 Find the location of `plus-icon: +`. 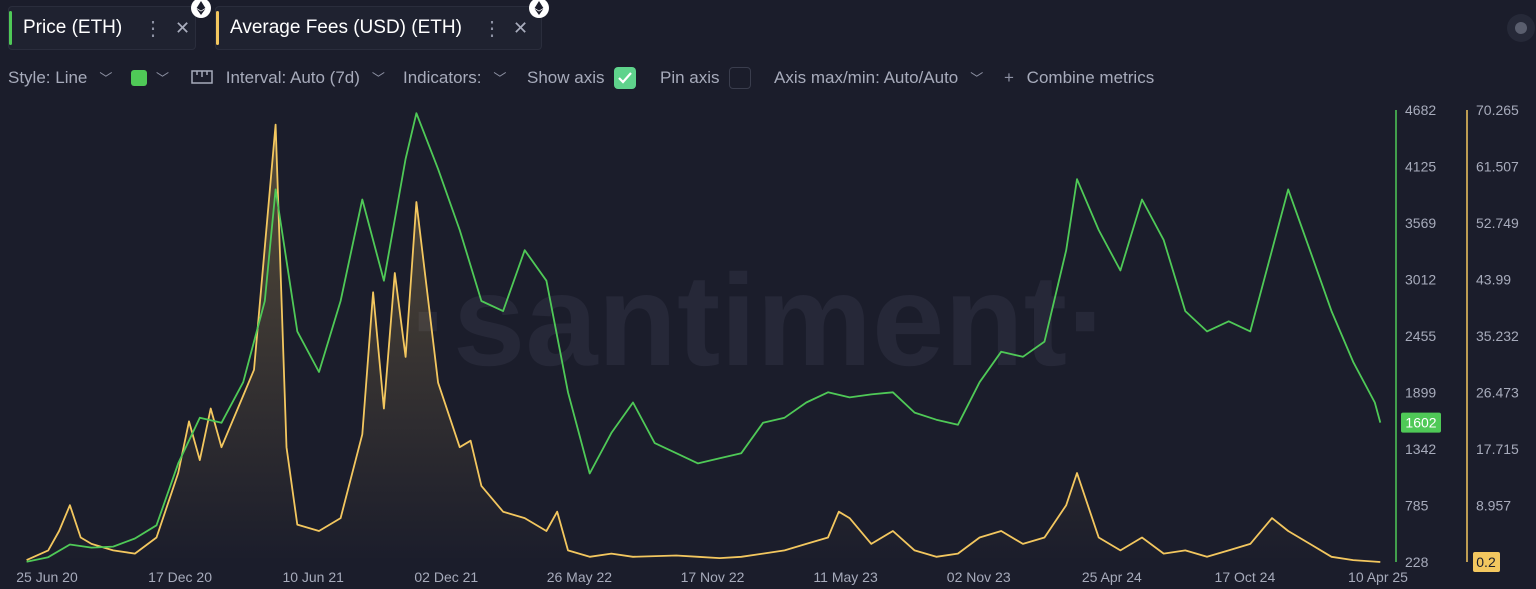

plus-icon: + is located at coordinates (1009, 77).